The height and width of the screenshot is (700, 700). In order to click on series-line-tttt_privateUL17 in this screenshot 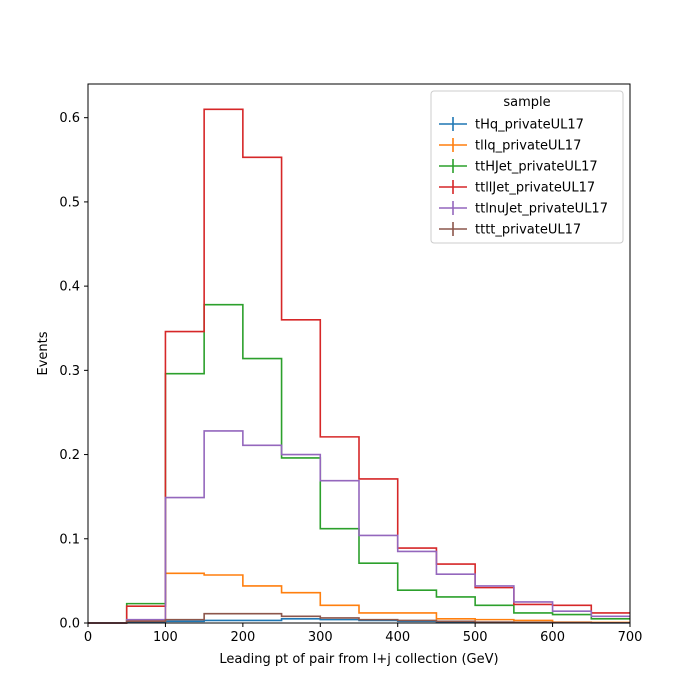, I will do `click(359, 618)`.